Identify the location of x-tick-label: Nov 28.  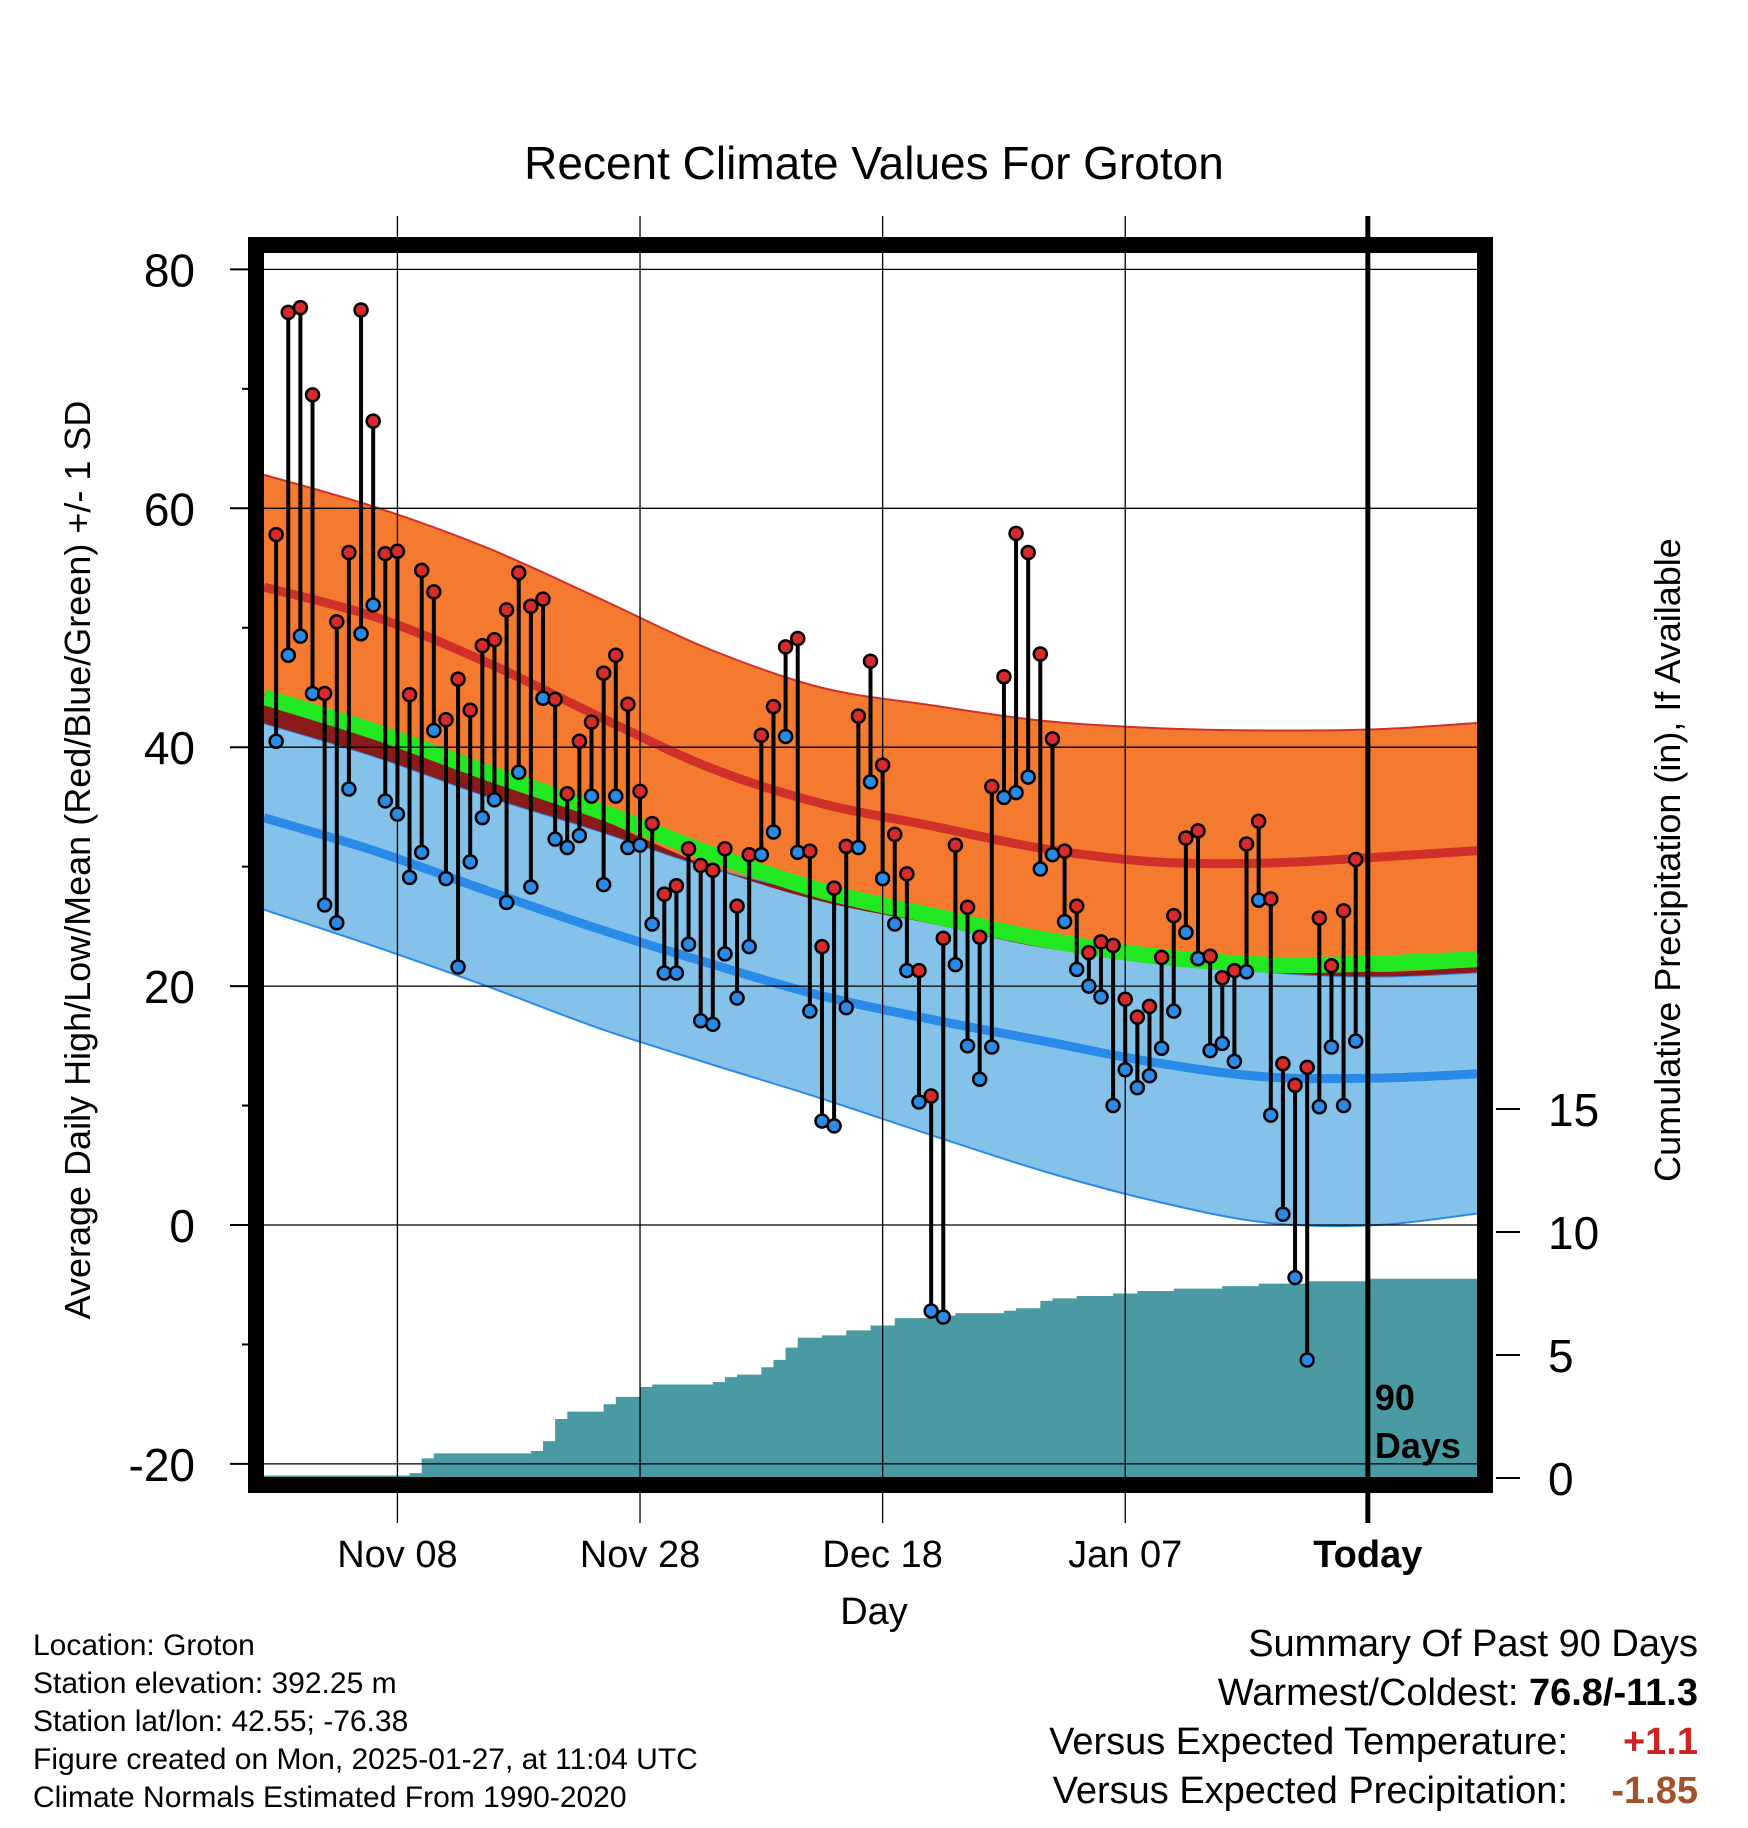
(640, 1555).